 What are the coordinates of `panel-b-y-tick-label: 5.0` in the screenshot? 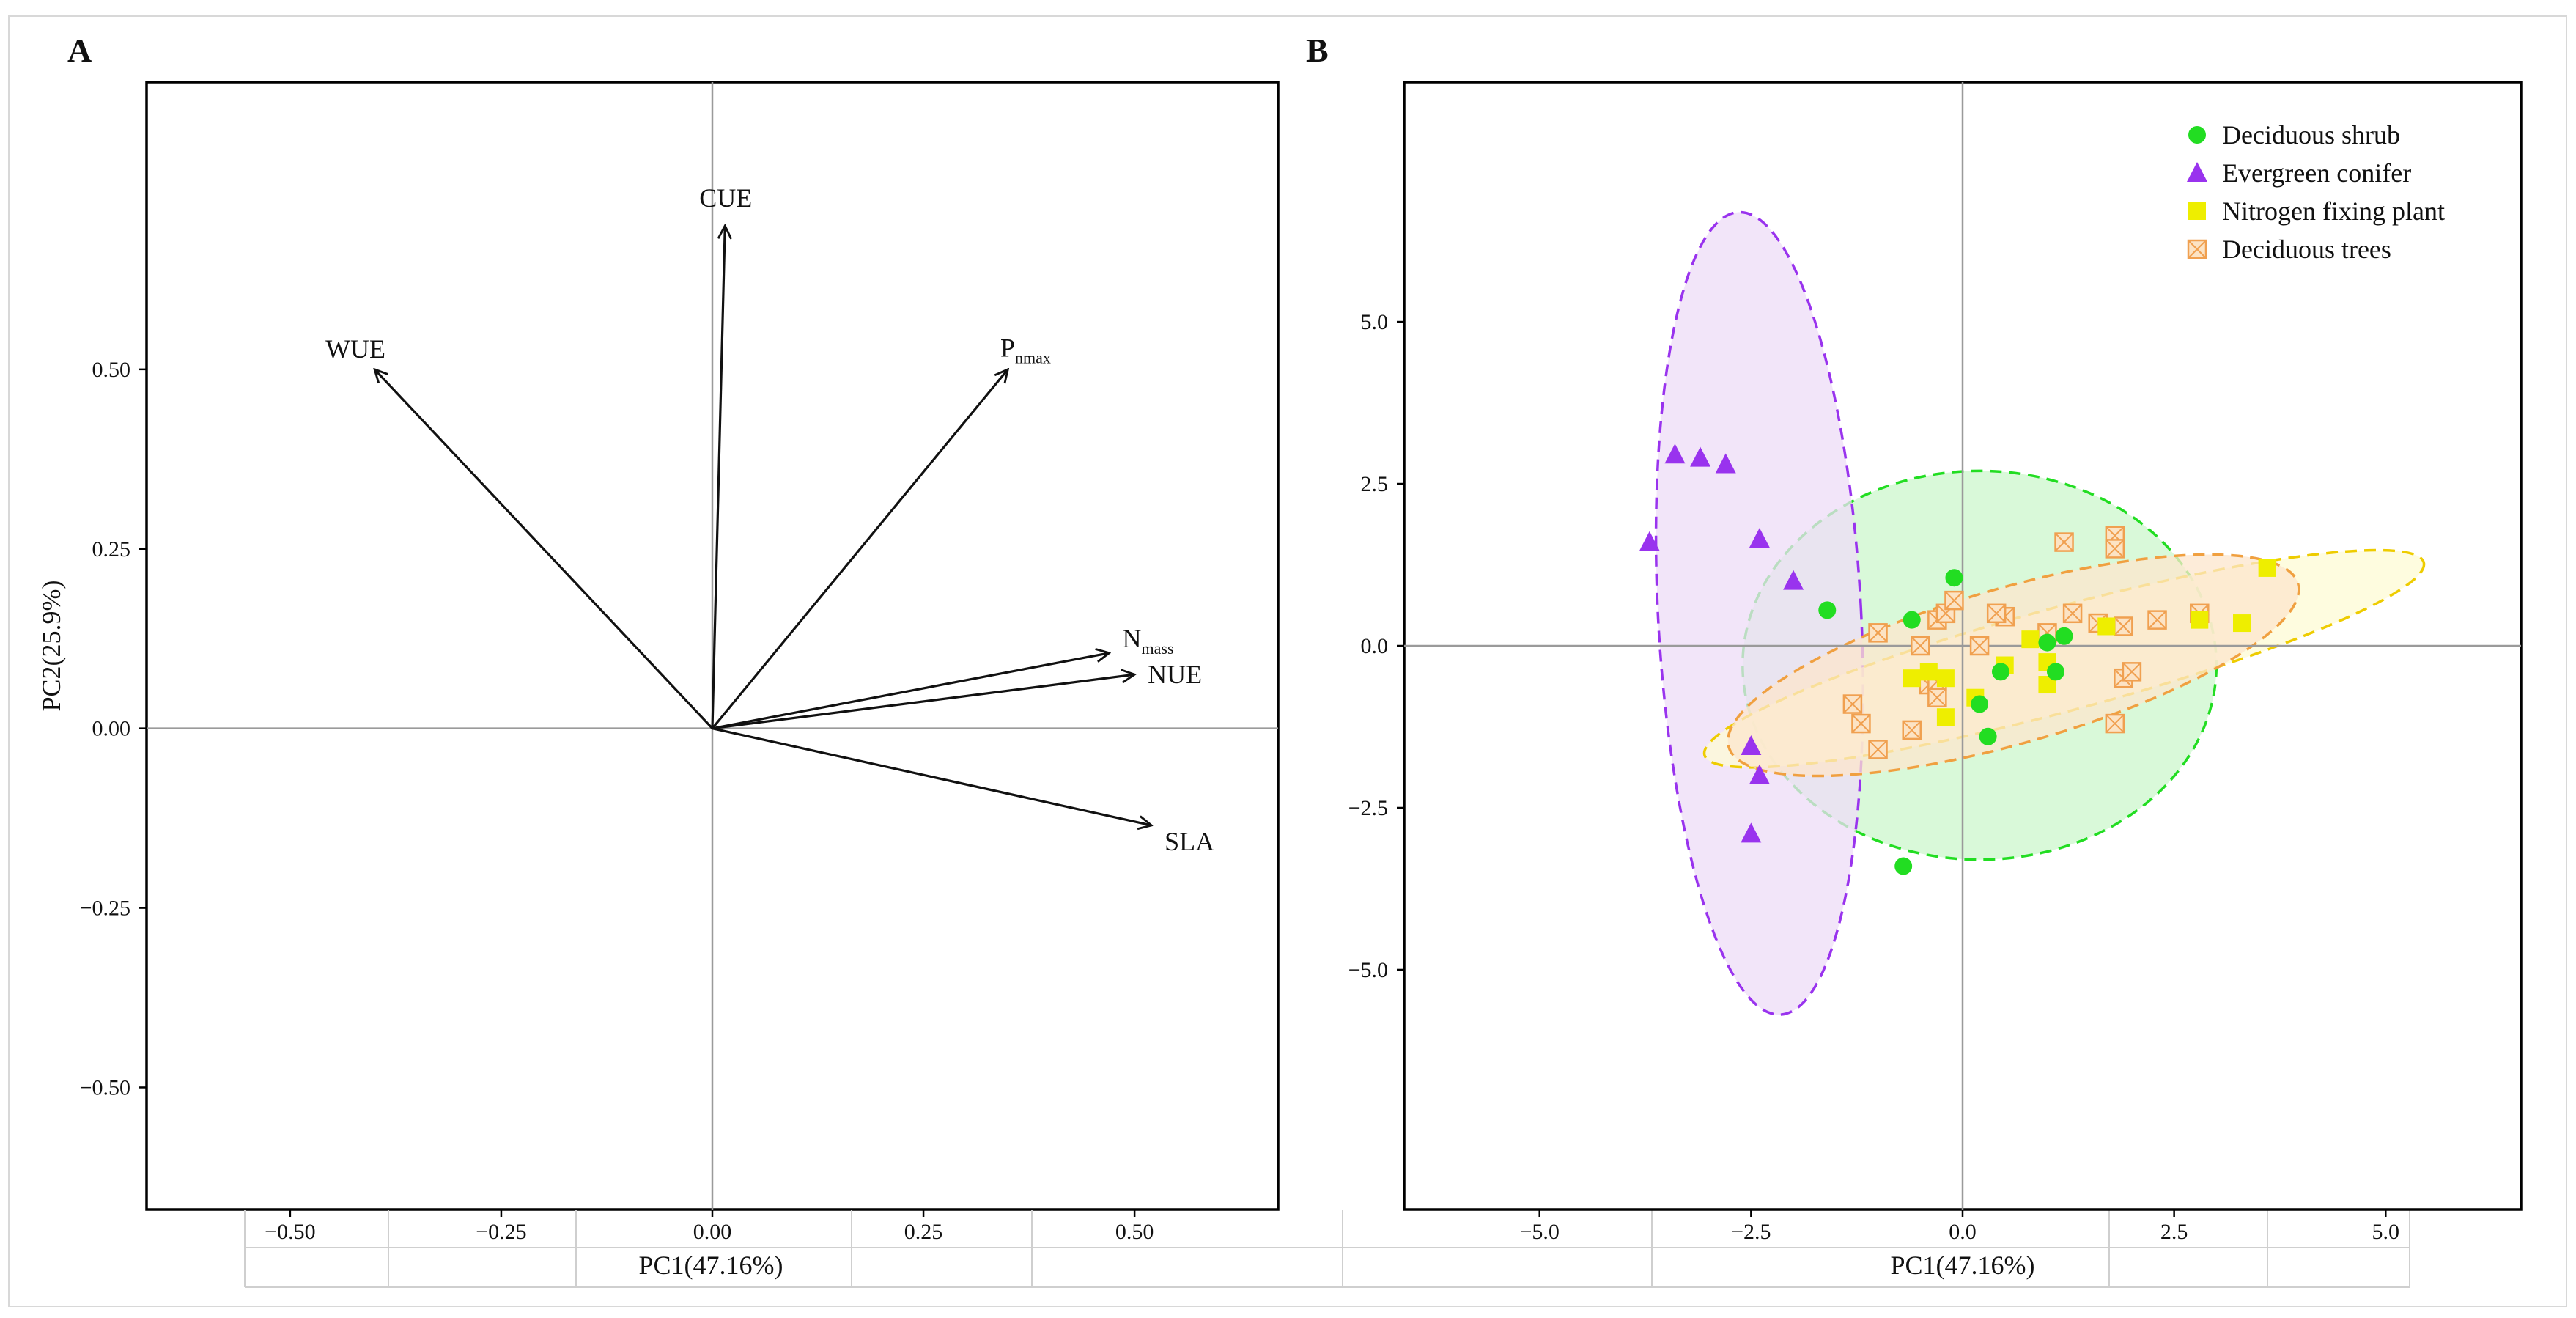 It's located at (1375, 322).